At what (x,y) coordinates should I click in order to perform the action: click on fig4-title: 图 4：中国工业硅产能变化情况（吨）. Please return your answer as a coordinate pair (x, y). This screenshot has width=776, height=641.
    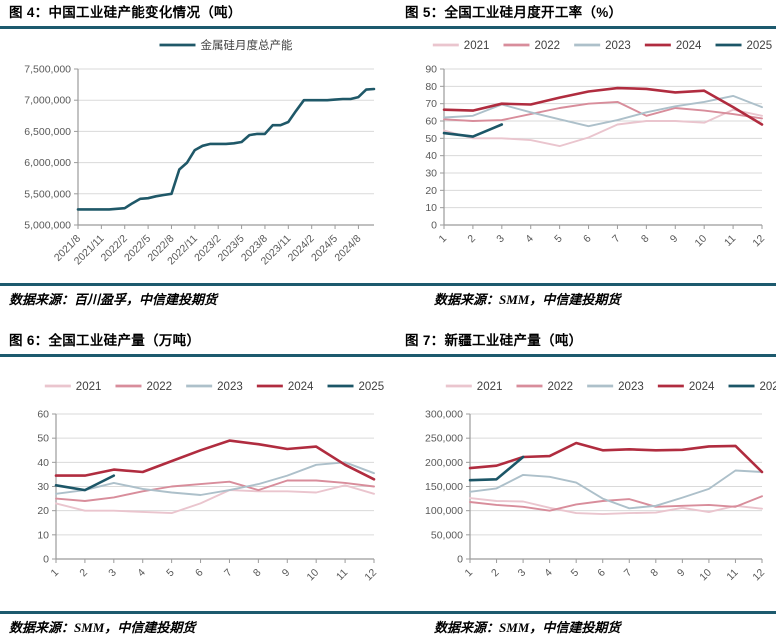
    Looking at the image, I should click on (125, 12).